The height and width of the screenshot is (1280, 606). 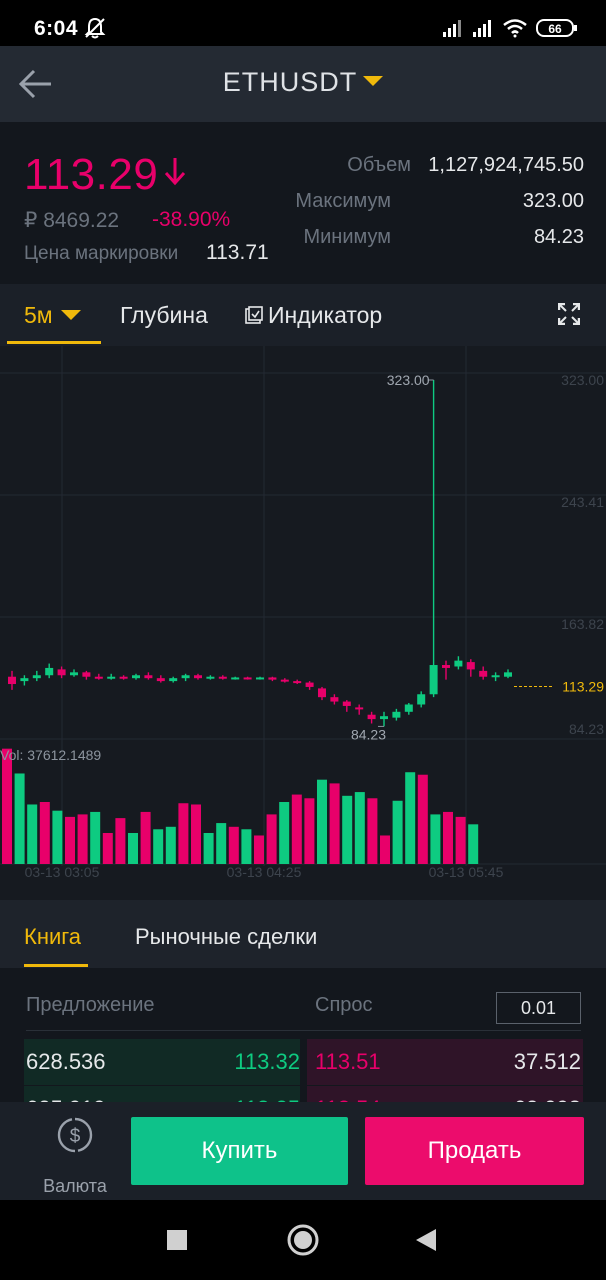 What do you see at coordinates (368, 734) in the screenshot?
I see `low-marker-label: 84.23` at bounding box center [368, 734].